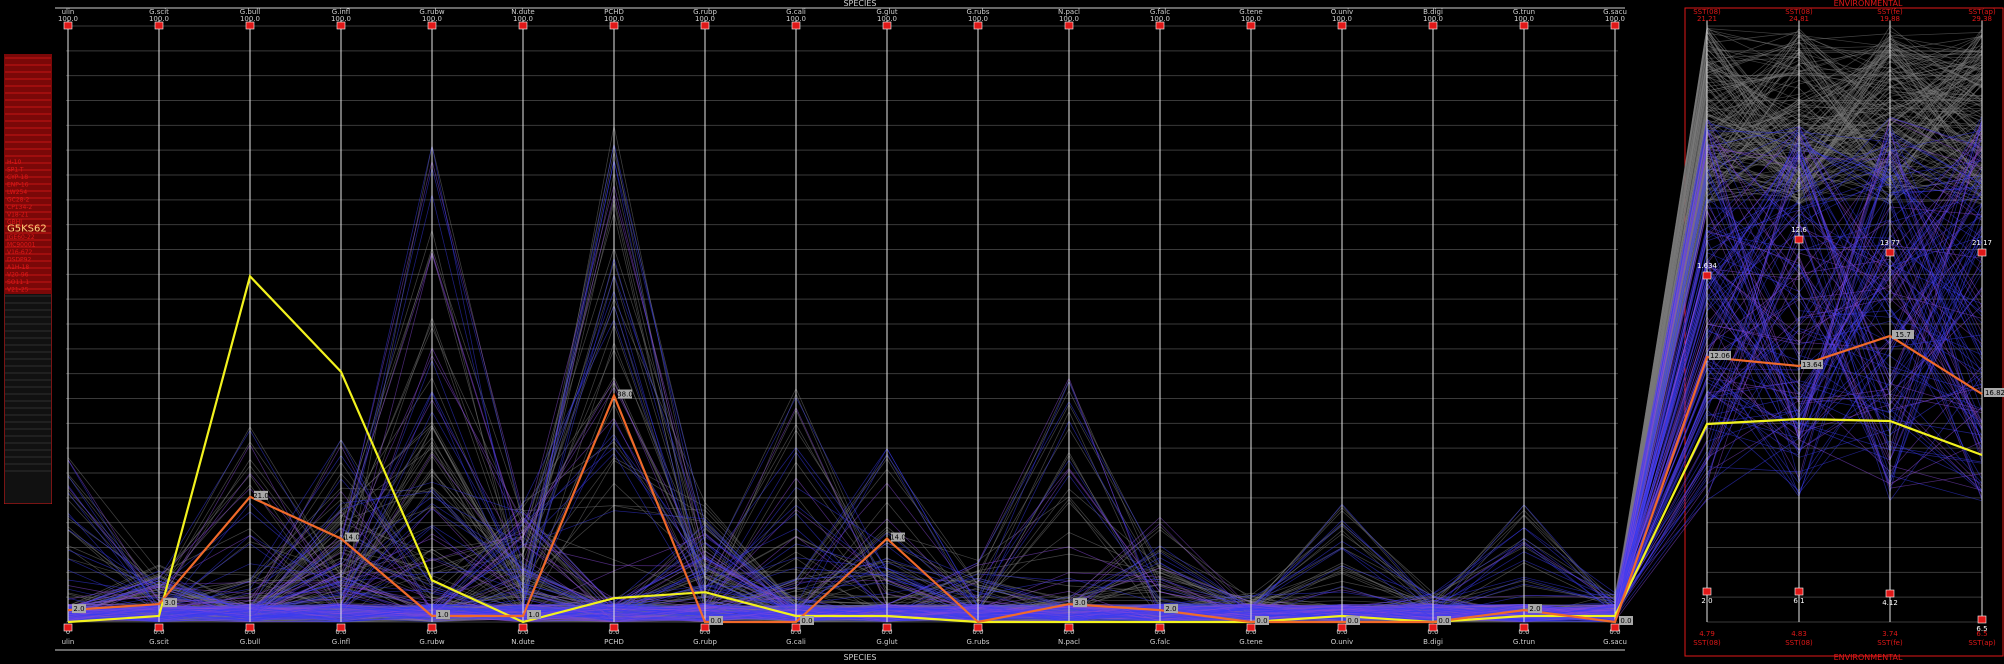 The width and height of the screenshot is (2004, 664). What do you see at coordinates (18, 200) in the screenshot?
I see `sample-list-item: GC28-2` at bounding box center [18, 200].